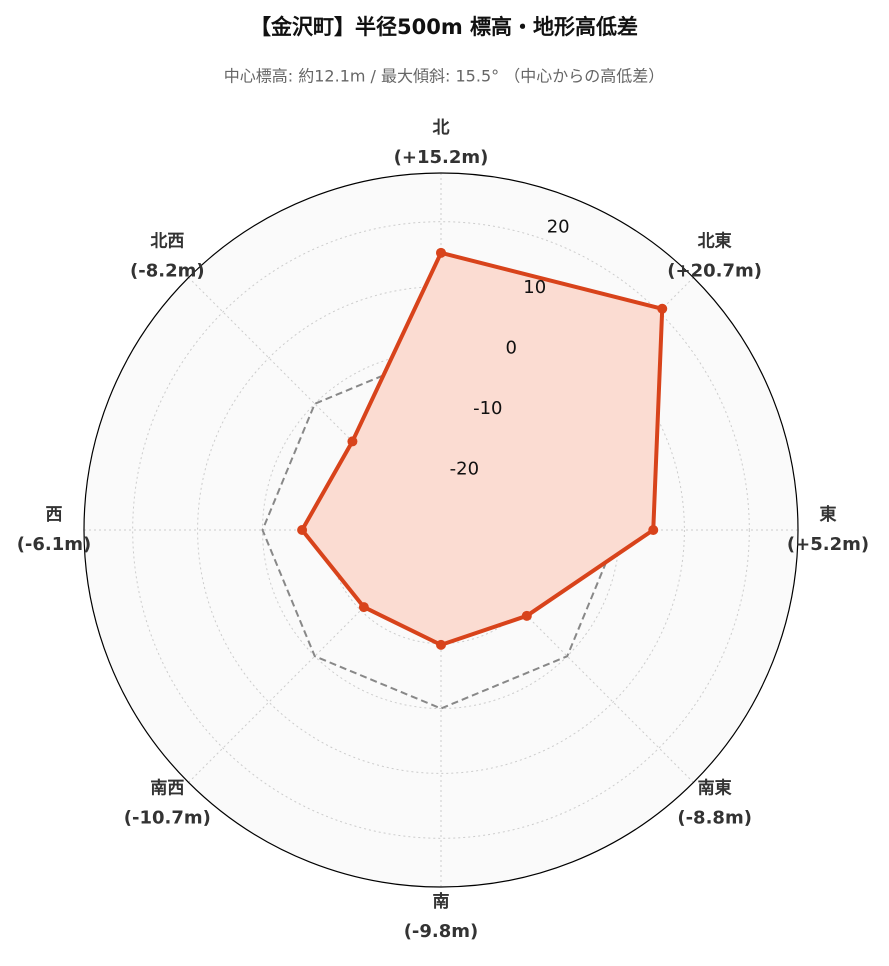  Describe the element at coordinates (167, 270) in the screenshot. I see `axis-value-label: (-8.2m)` at that location.